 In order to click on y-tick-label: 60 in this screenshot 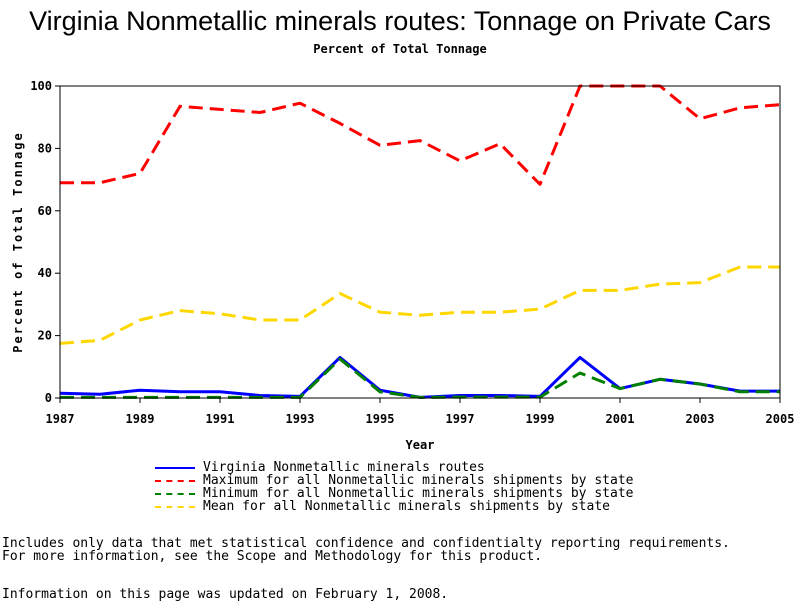, I will do `click(45, 211)`.